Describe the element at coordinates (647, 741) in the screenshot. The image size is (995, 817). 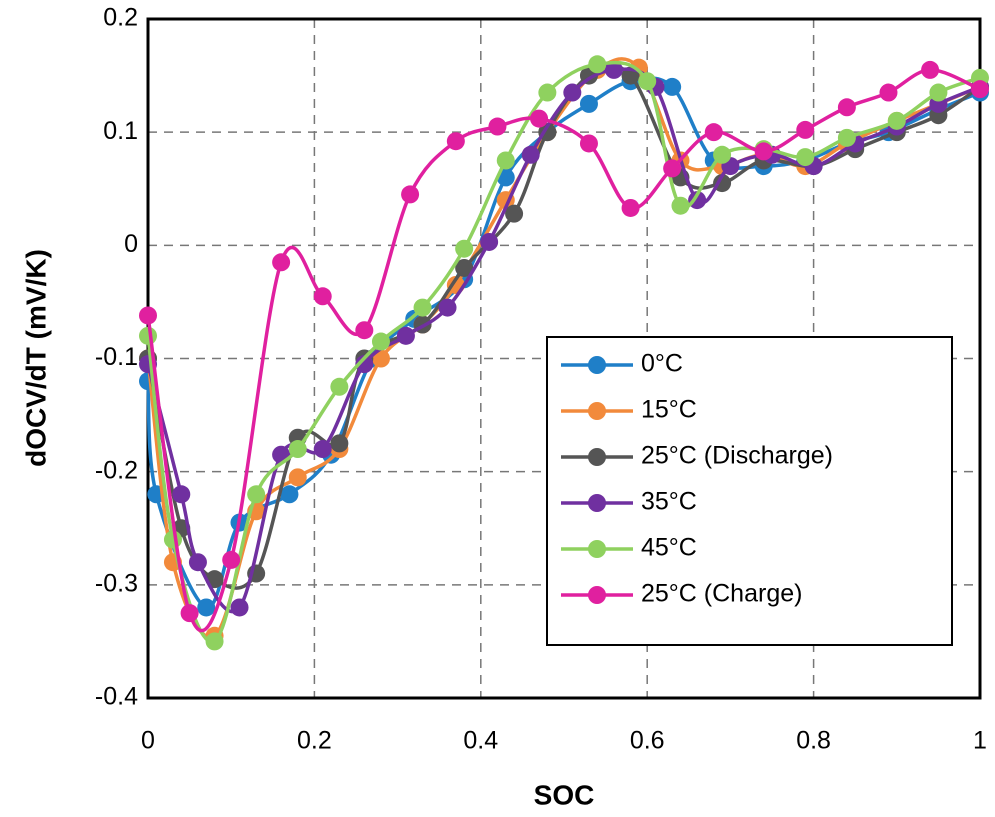
I see `x-tick-label: 0.6` at that location.